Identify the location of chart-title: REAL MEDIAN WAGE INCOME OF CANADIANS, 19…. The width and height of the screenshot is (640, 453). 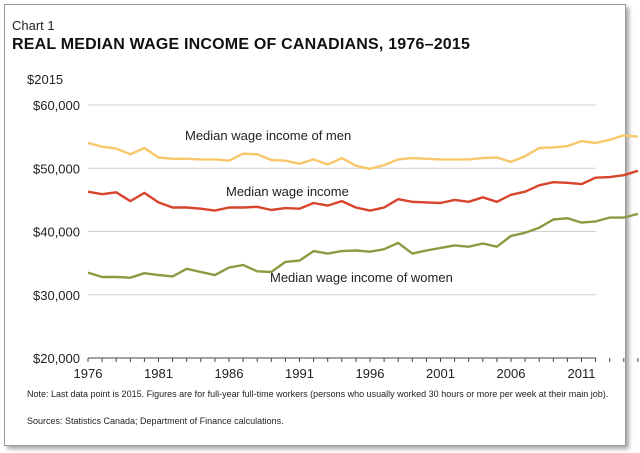
(241, 44).